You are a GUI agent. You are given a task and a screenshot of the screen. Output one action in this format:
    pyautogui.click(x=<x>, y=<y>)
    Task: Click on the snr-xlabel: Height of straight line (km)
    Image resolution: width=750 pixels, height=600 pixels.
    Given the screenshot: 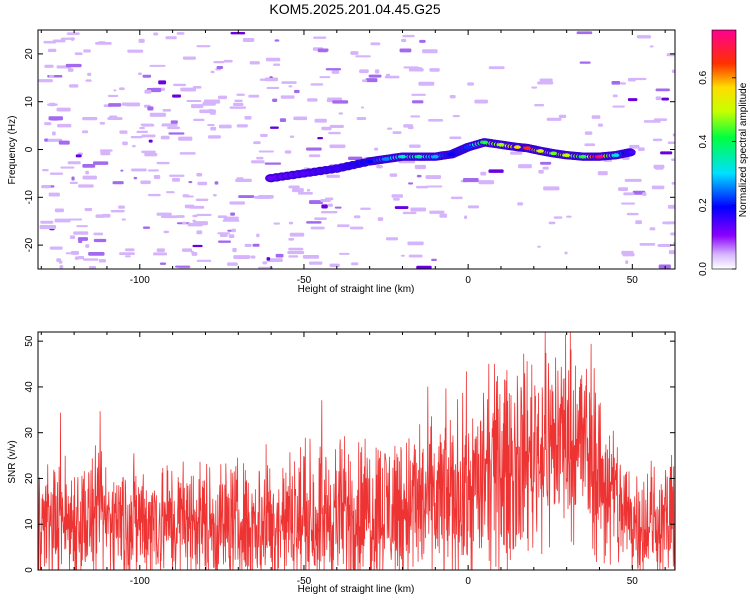 What is the action you would take?
    pyautogui.click(x=356, y=589)
    